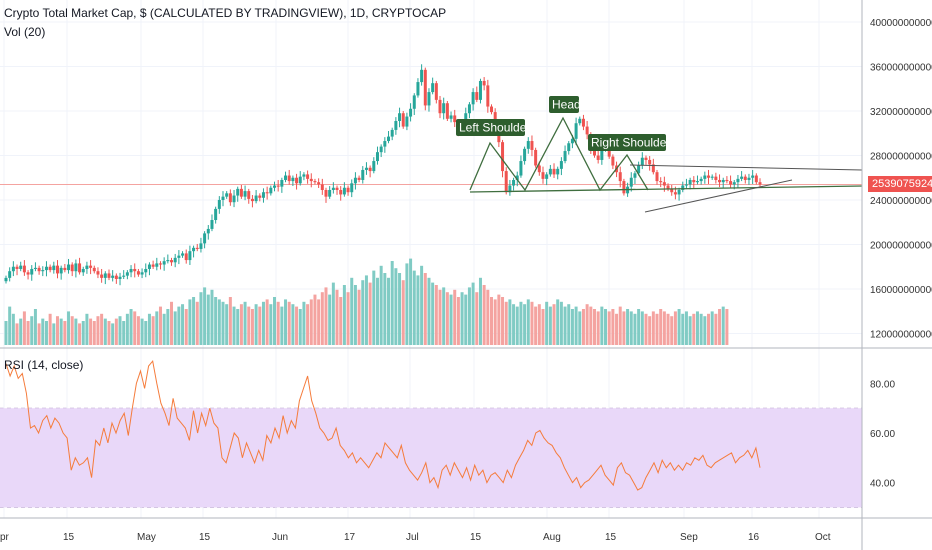  What do you see at coordinates (718, 196) in the screenshot?
I see `support-line` at bounding box center [718, 196].